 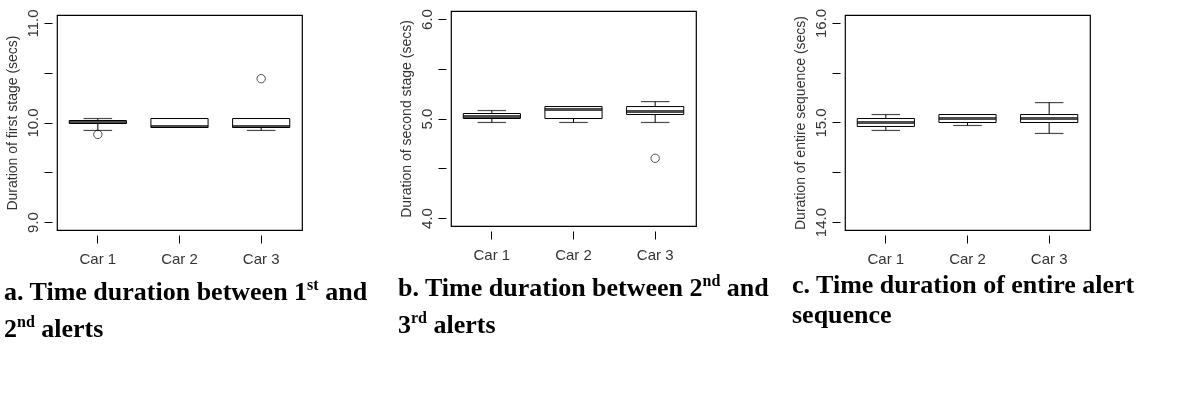 I want to click on y-axis-title: Duration of second stage (secs), so click(x=405, y=119).